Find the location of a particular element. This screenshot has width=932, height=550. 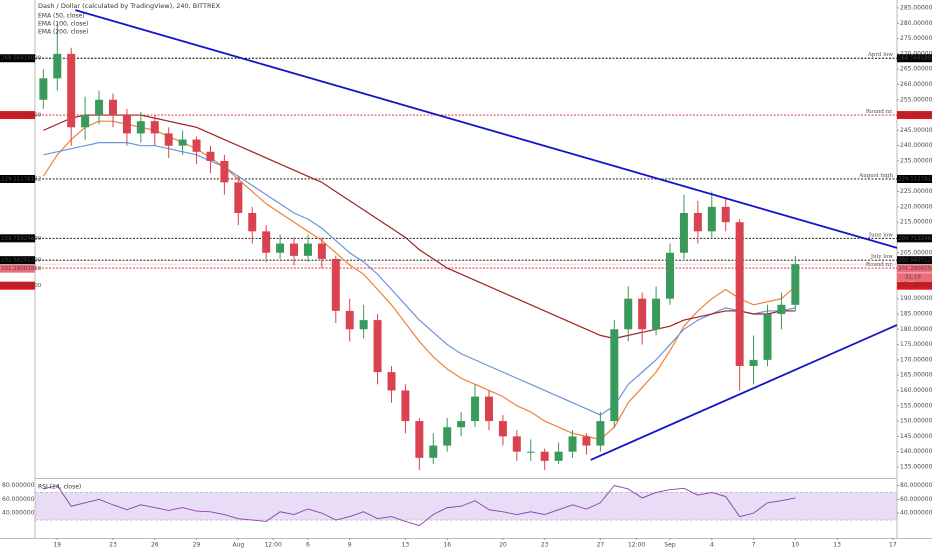

level-name: August high is located at coordinates (875, 176).